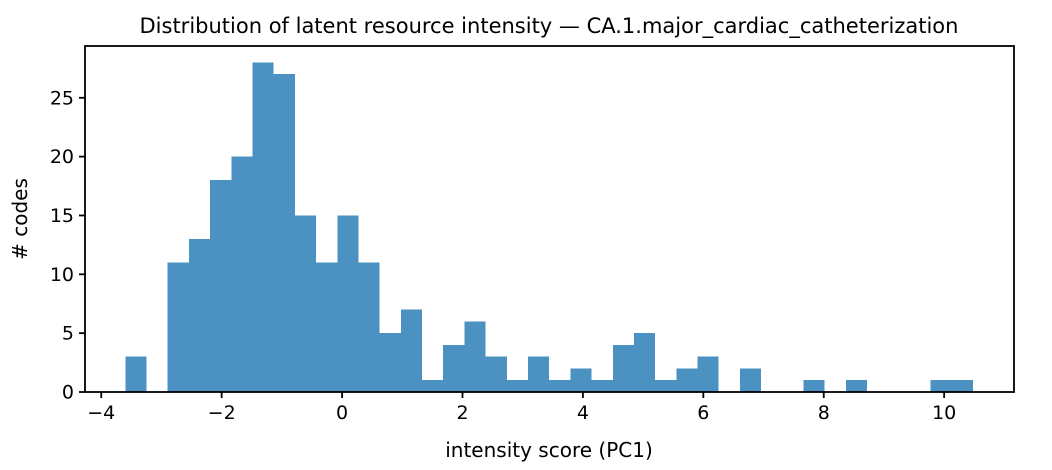 Image resolution: width=1052 pixels, height=470 pixels. I want to click on x-tick-label: 4, so click(583, 413).